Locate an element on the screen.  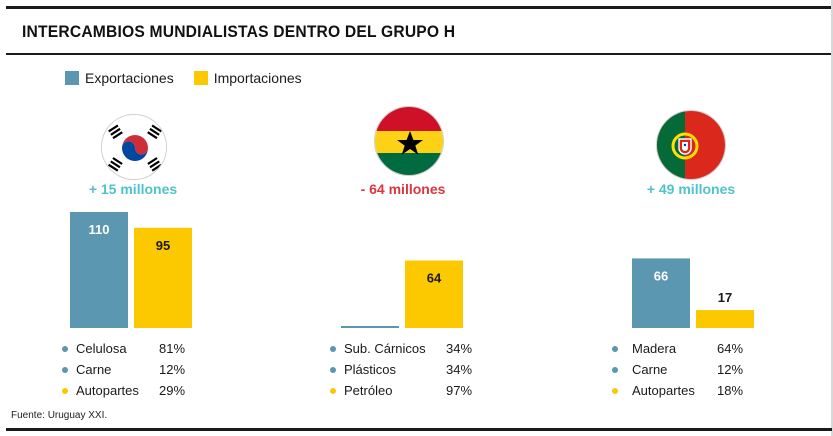
product-name: Sub. Cárnicos is located at coordinates (385, 348).